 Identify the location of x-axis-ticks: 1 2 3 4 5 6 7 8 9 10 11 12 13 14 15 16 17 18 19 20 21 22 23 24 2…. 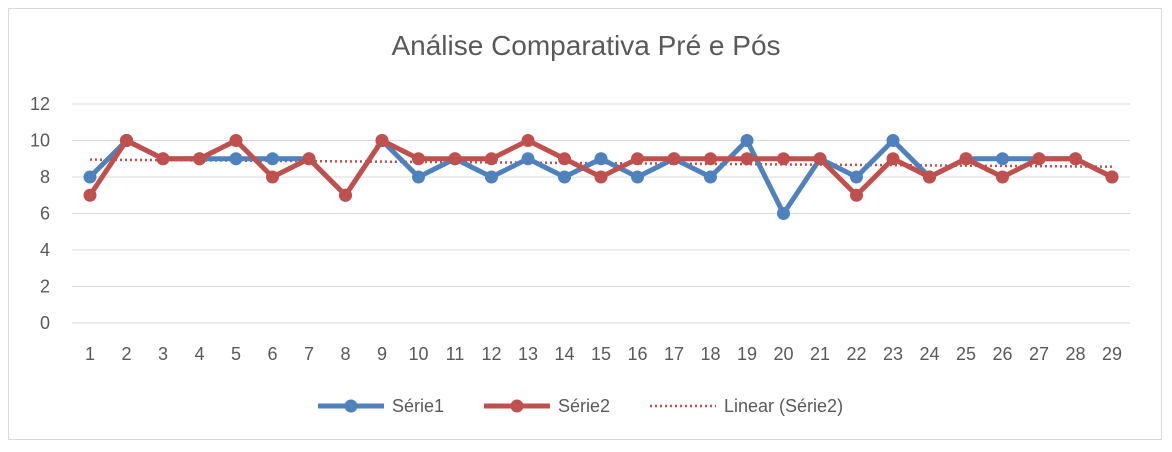
(603, 354).